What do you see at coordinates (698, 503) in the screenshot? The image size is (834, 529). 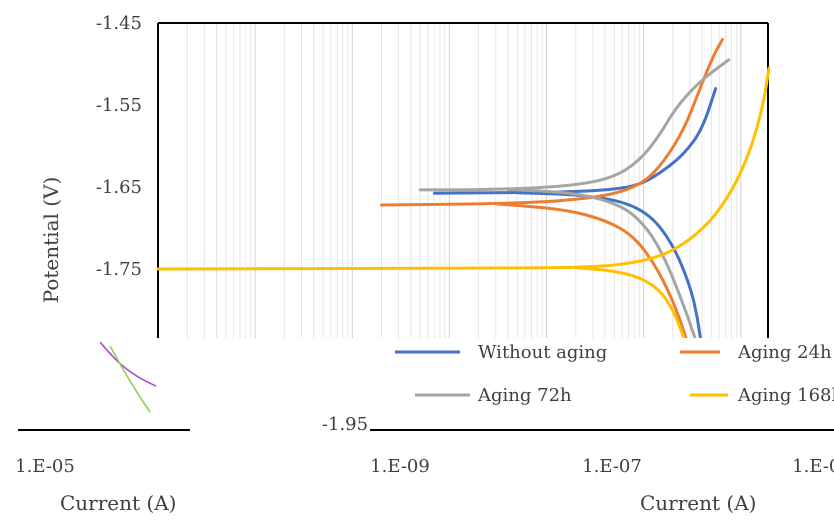 I see `x-axis-title-right: Current (A)` at bounding box center [698, 503].